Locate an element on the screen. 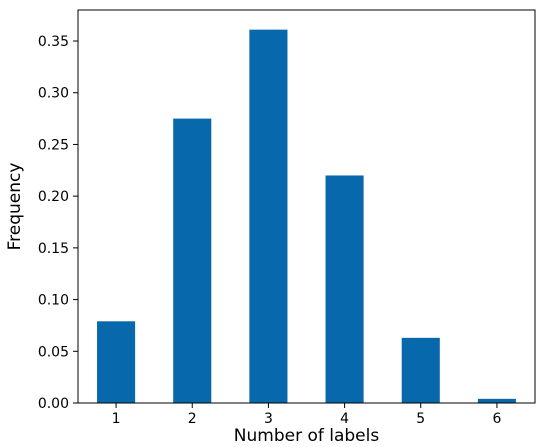 Image resolution: width=550 pixels, height=447 pixels. y-tick-label: 0.00 is located at coordinates (53, 404).